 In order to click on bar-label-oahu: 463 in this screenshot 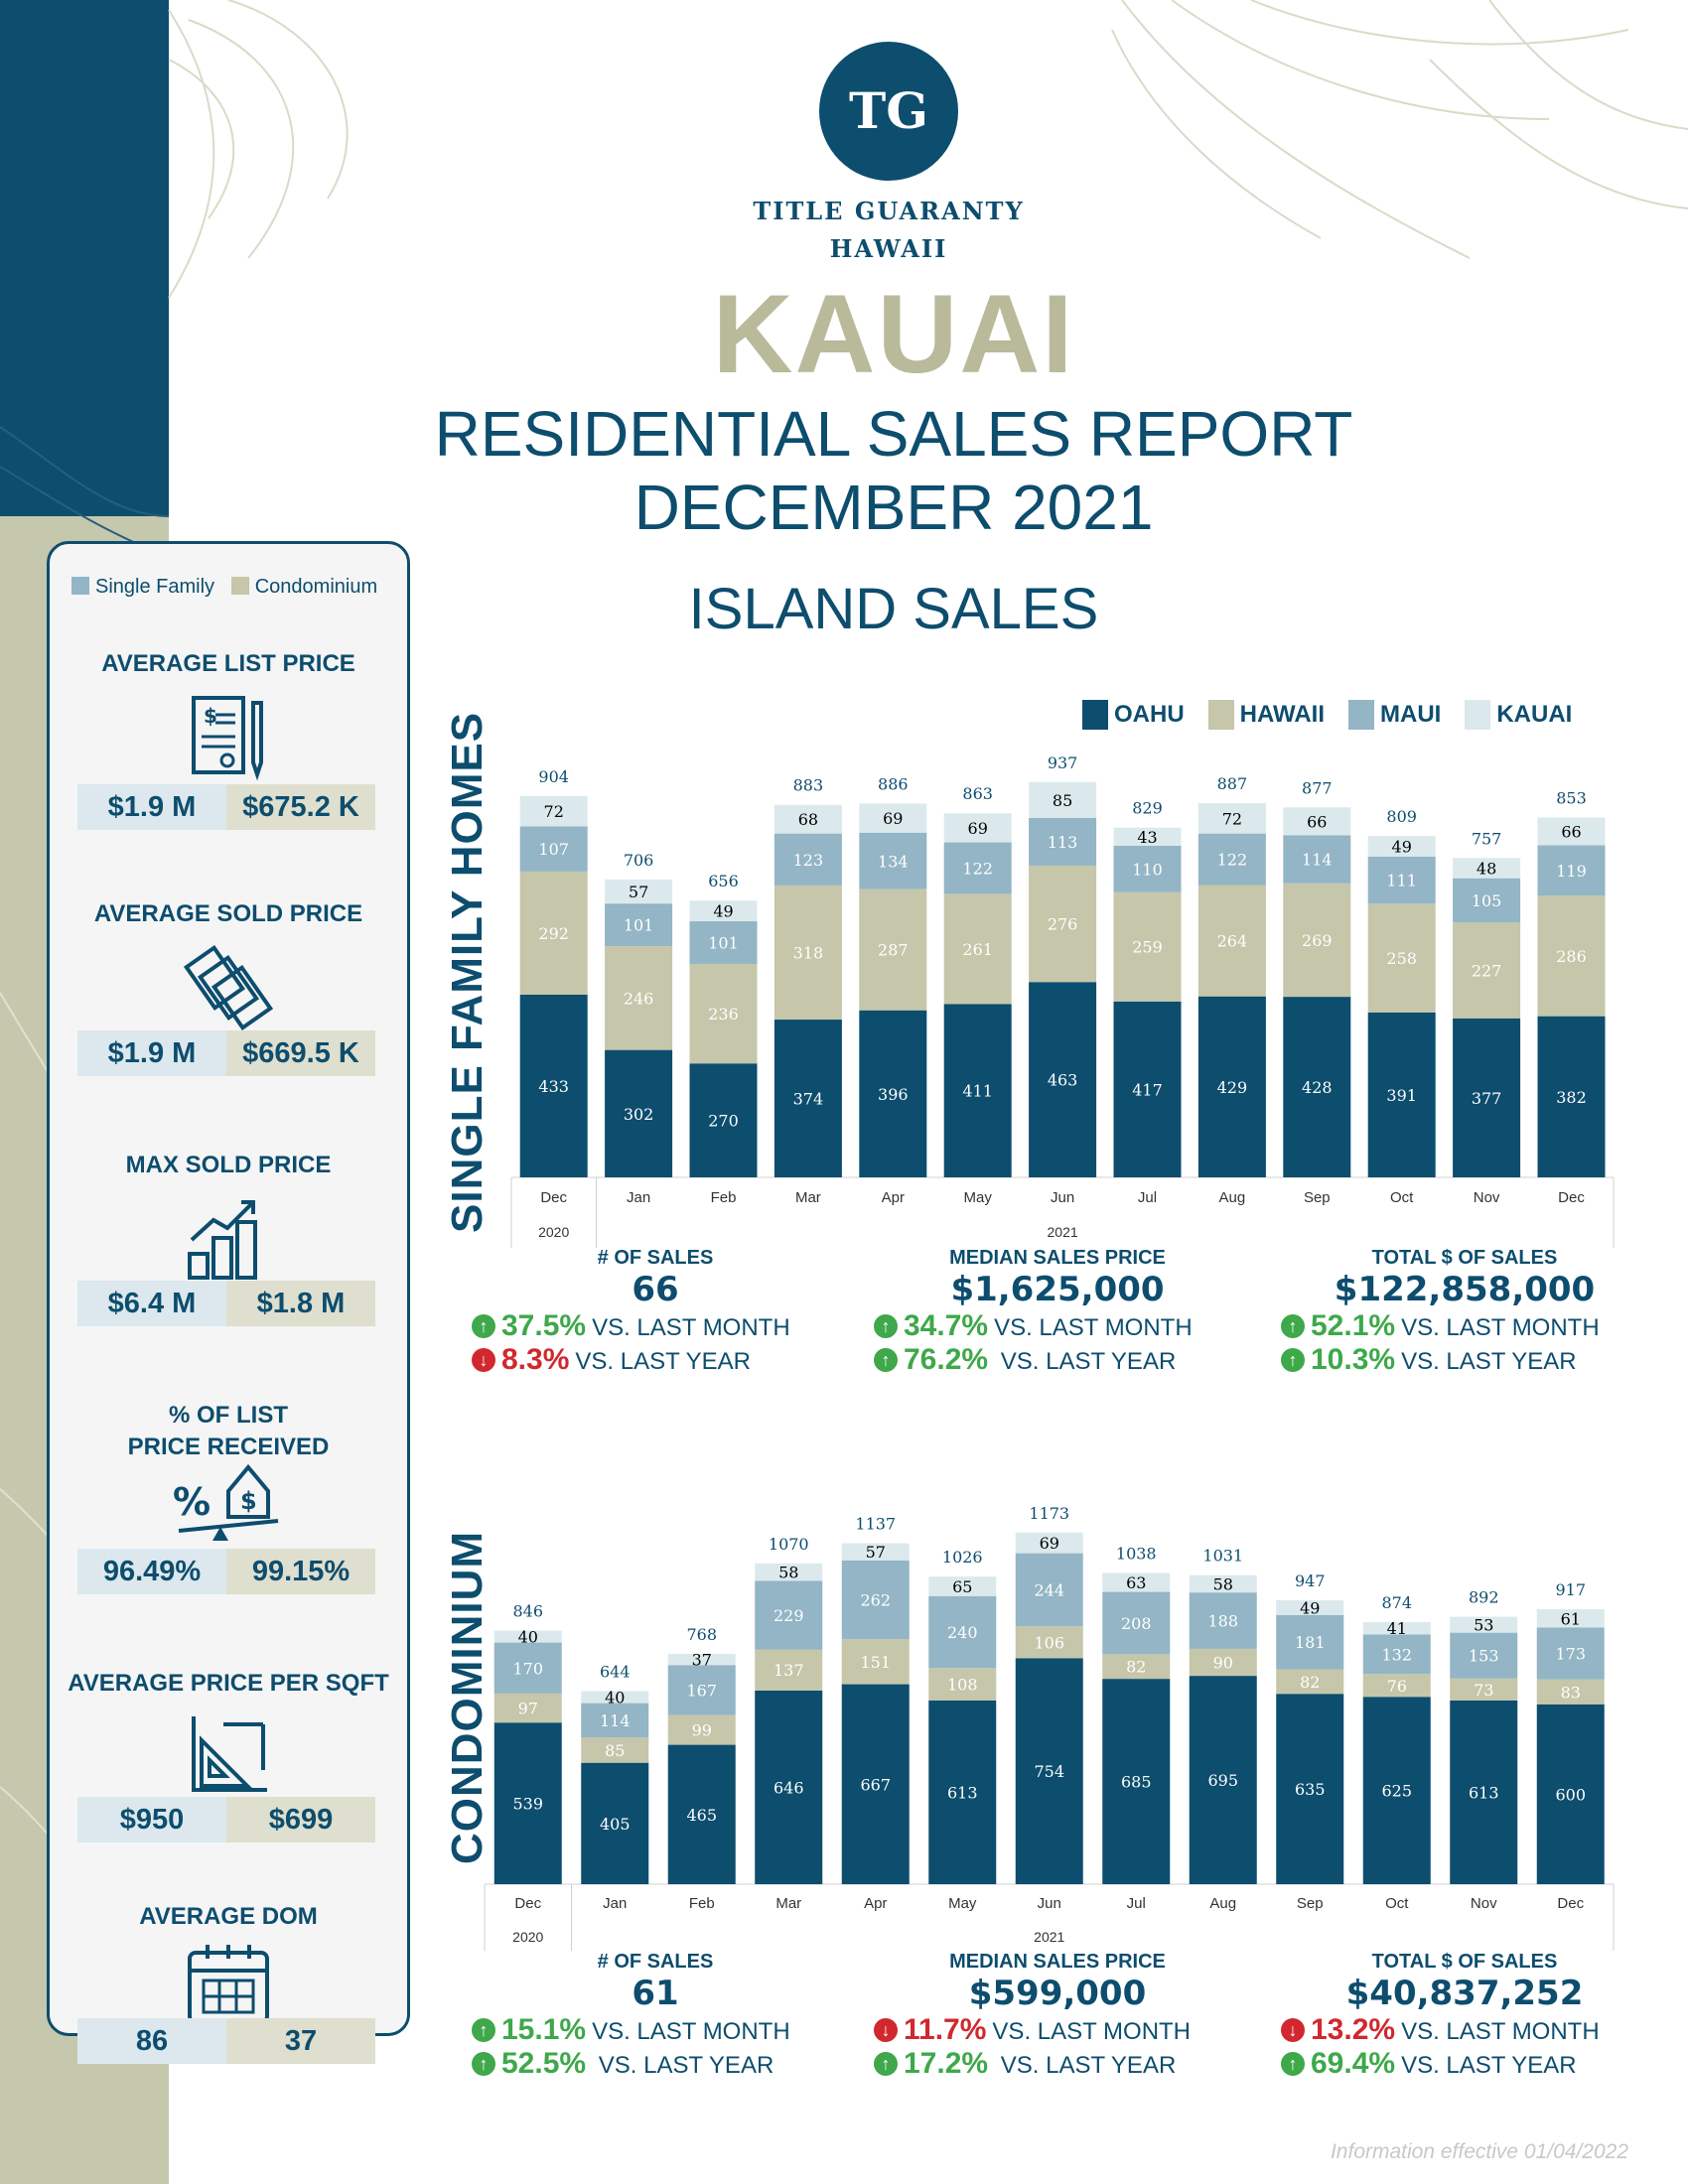, I will do `click(1063, 1080)`.